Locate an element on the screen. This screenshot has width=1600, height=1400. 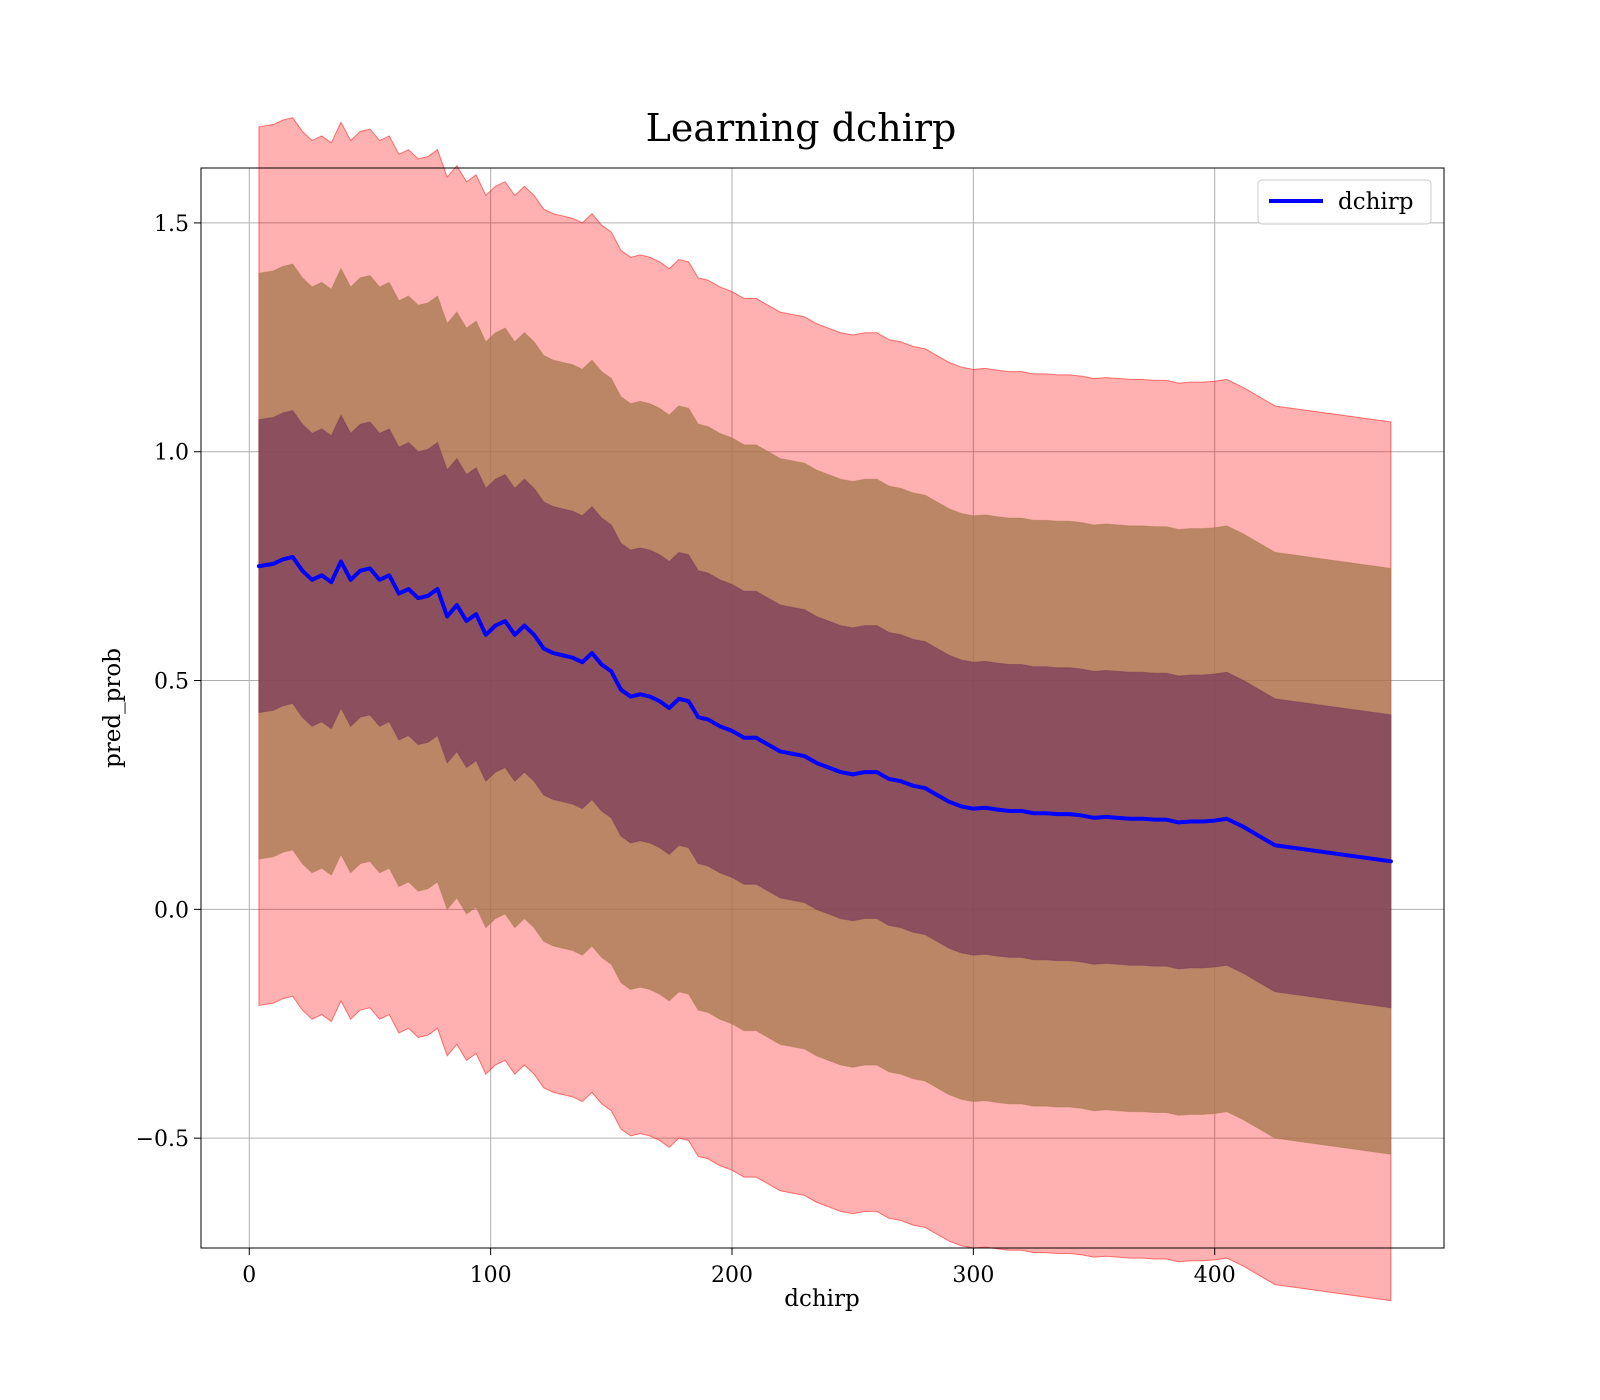
chart-title: Learning dchirp is located at coordinates (801, 128).